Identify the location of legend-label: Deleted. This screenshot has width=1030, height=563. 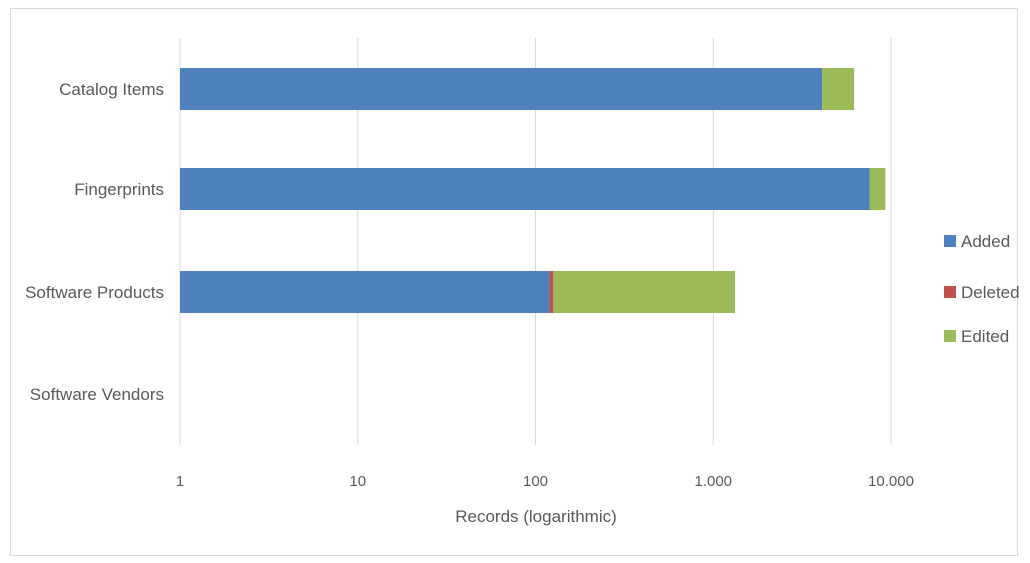
(990, 292).